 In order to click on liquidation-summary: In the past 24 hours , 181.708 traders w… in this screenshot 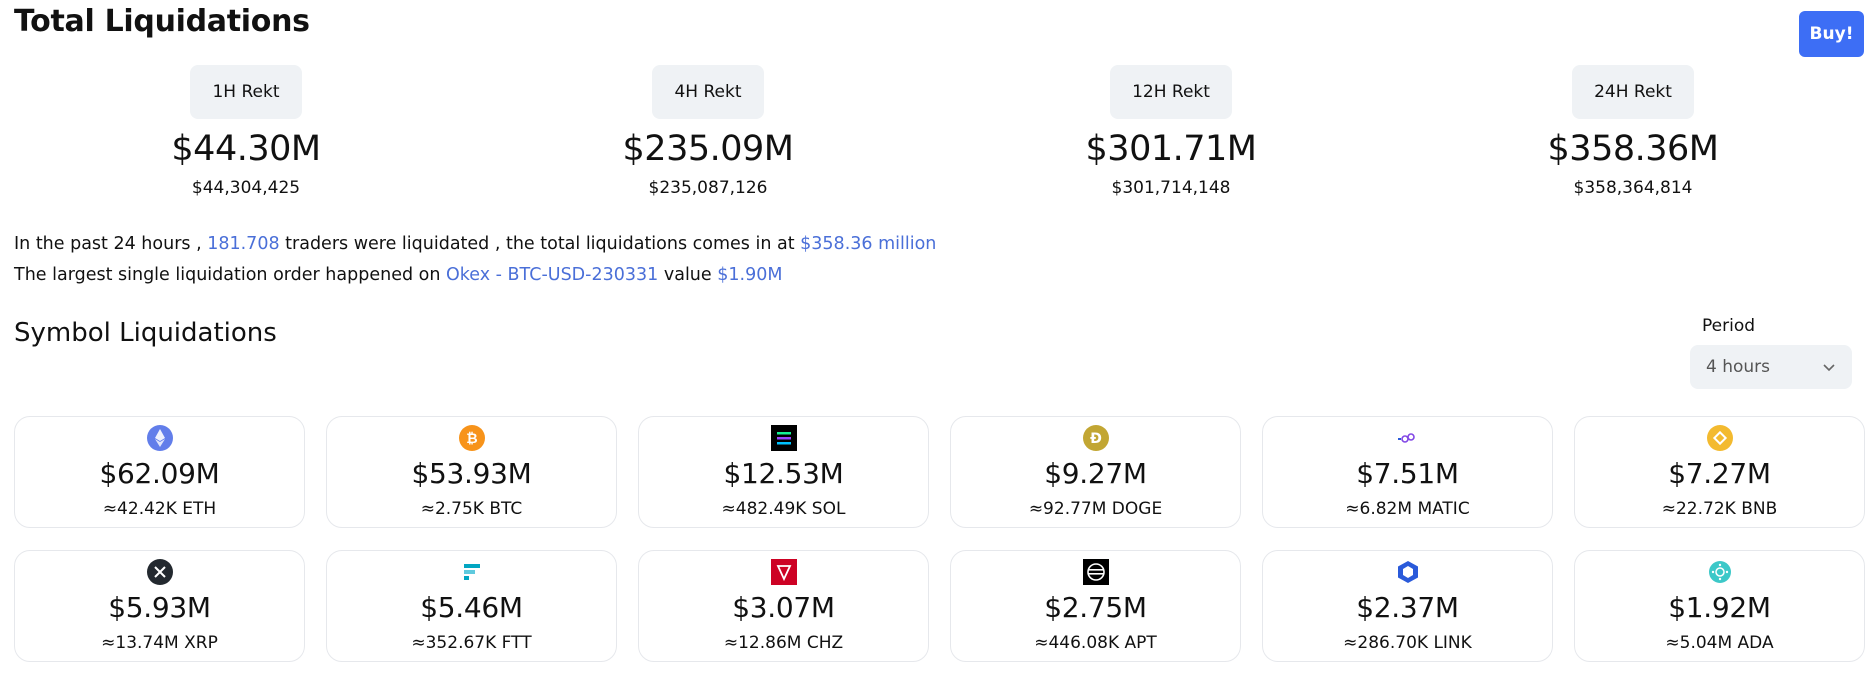, I will do `click(475, 260)`.